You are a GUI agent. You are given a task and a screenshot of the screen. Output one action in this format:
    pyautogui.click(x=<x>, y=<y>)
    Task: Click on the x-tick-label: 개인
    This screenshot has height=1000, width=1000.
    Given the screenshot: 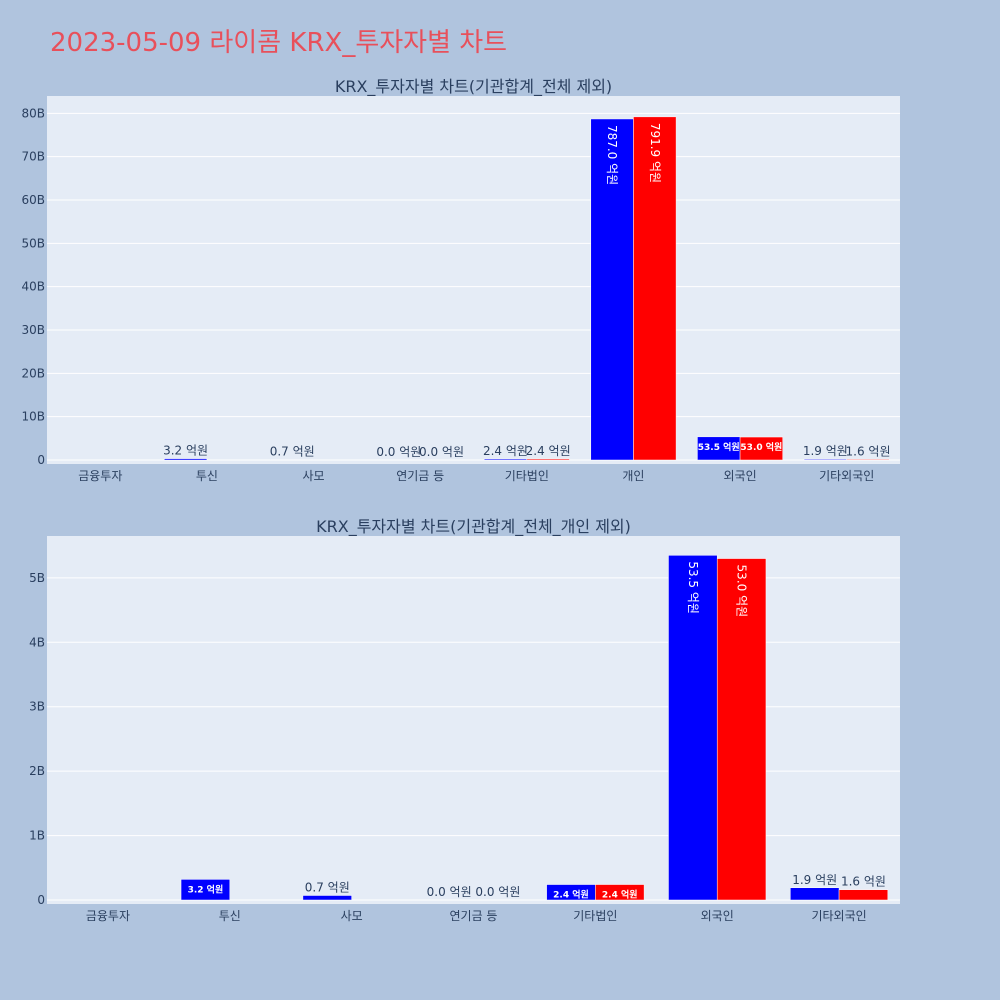 What is the action you would take?
    pyautogui.click(x=633, y=476)
    